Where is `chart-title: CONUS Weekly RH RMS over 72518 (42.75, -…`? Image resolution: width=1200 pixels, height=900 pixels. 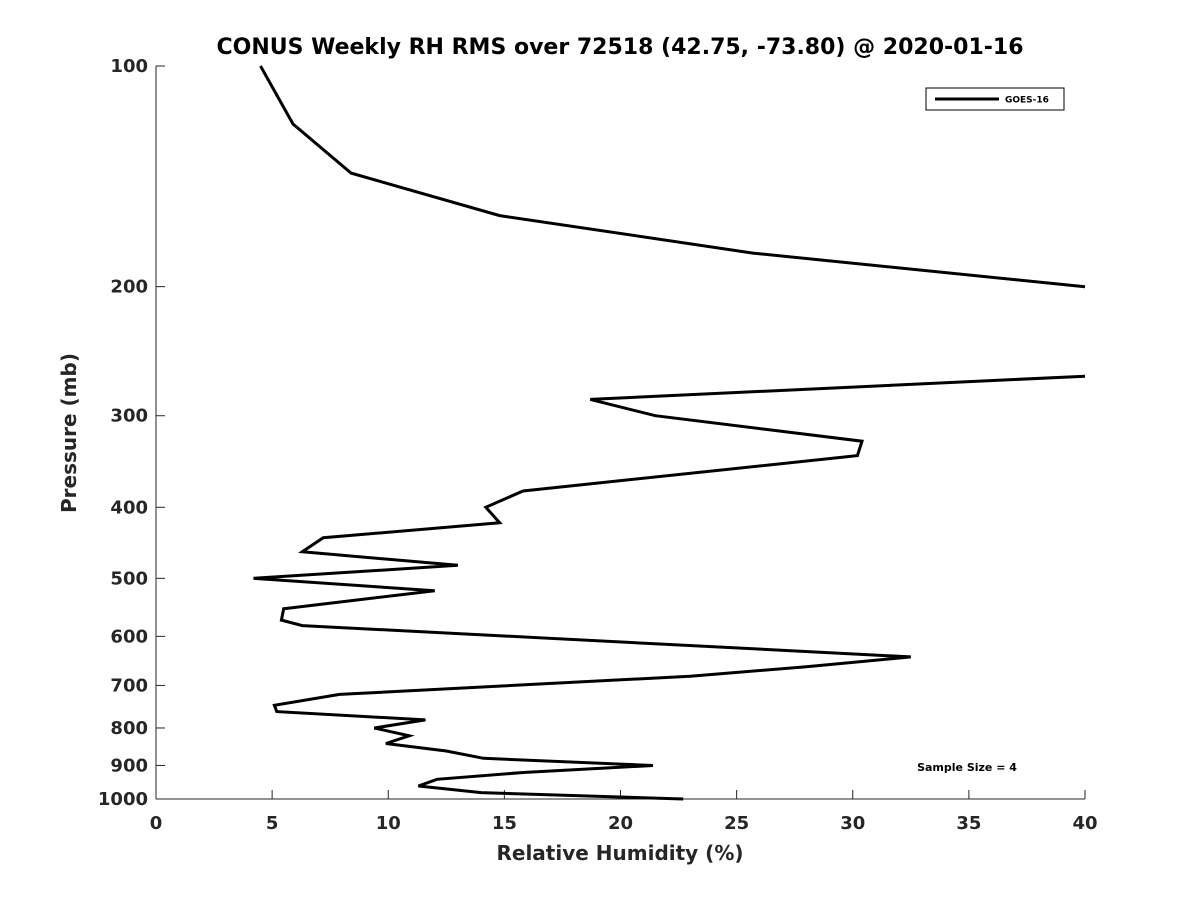 chart-title: CONUS Weekly RH RMS over 72518 (42.75, -… is located at coordinates (619, 47).